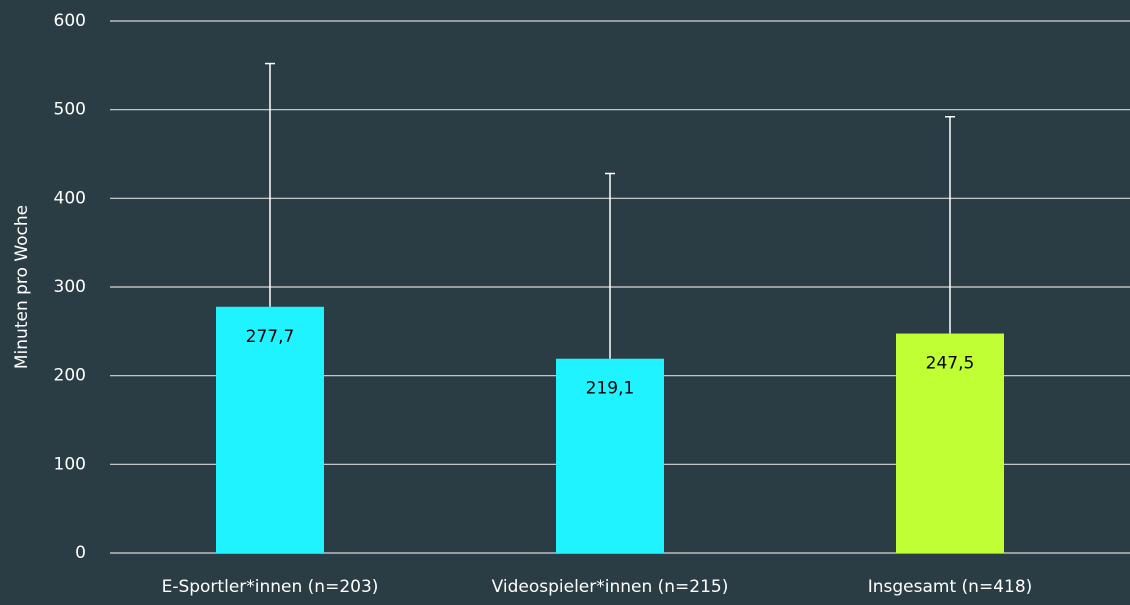 This screenshot has width=1130, height=605. I want to click on y-tick-label: 500, so click(70, 110).